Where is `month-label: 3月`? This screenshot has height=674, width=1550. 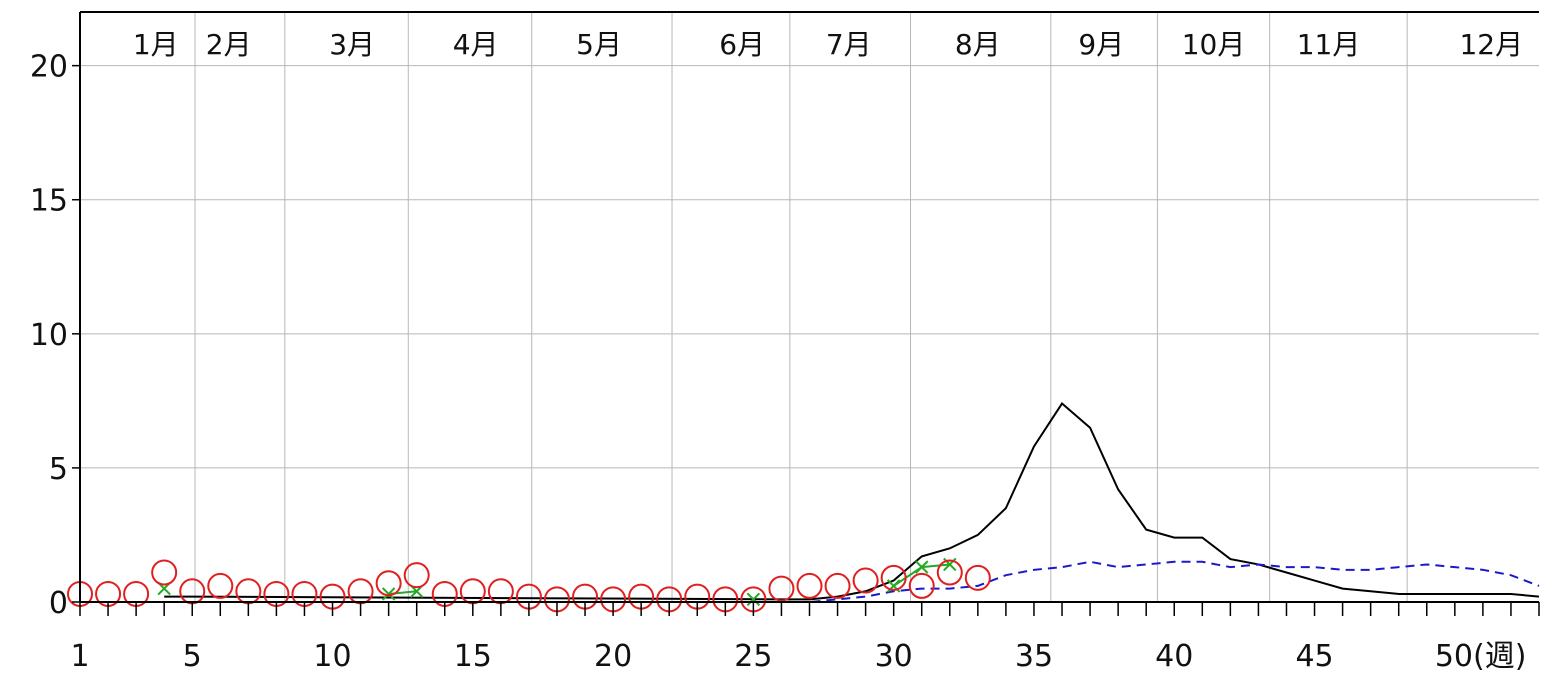 month-label: 3月 is located at coordinates (352, 44).